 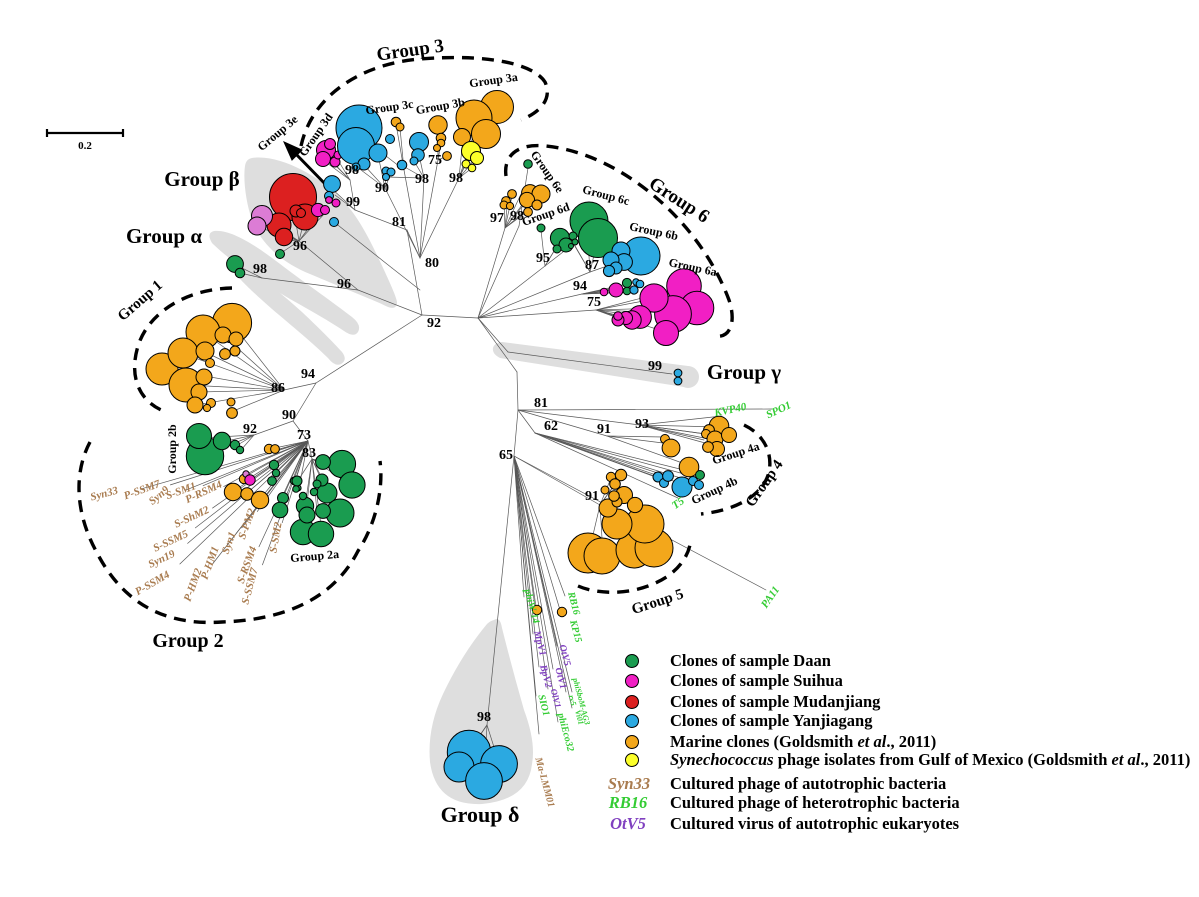 What do you see at coordinates (85, 146) in the screenshot?
I see `svg-text: 0.2` at bounding box center [85, 146].